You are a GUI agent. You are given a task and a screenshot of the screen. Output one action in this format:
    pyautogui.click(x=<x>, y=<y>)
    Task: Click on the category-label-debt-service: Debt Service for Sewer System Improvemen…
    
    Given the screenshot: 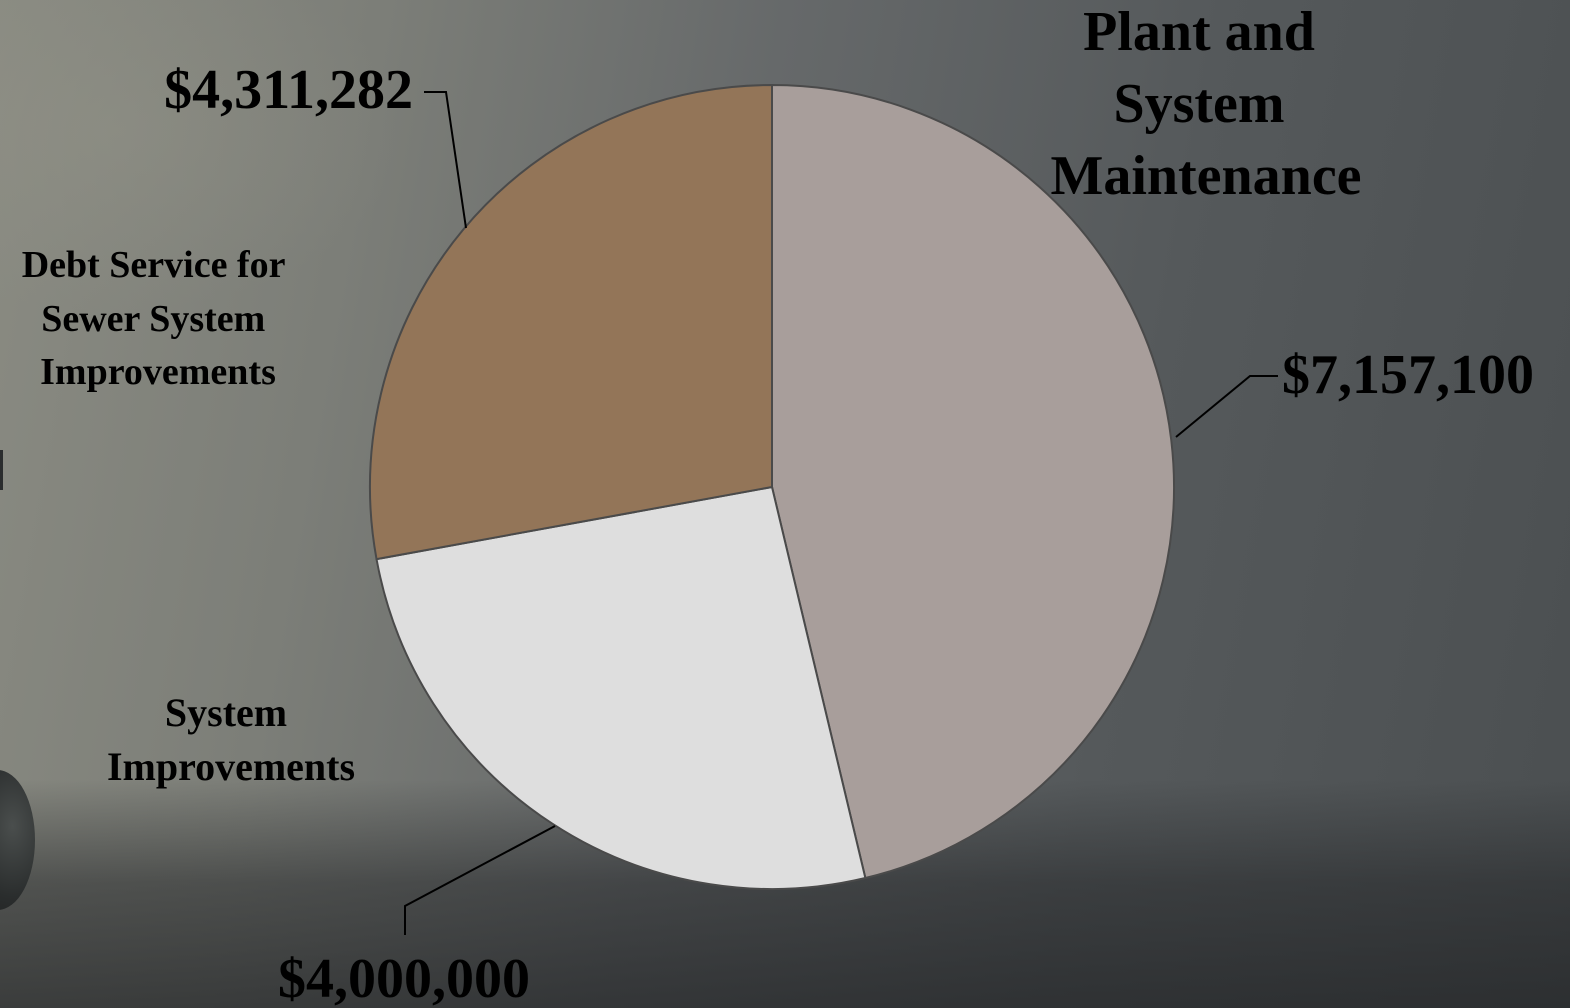 What is the action you would take?
    pyautogui.click(x=158, y=318)
    